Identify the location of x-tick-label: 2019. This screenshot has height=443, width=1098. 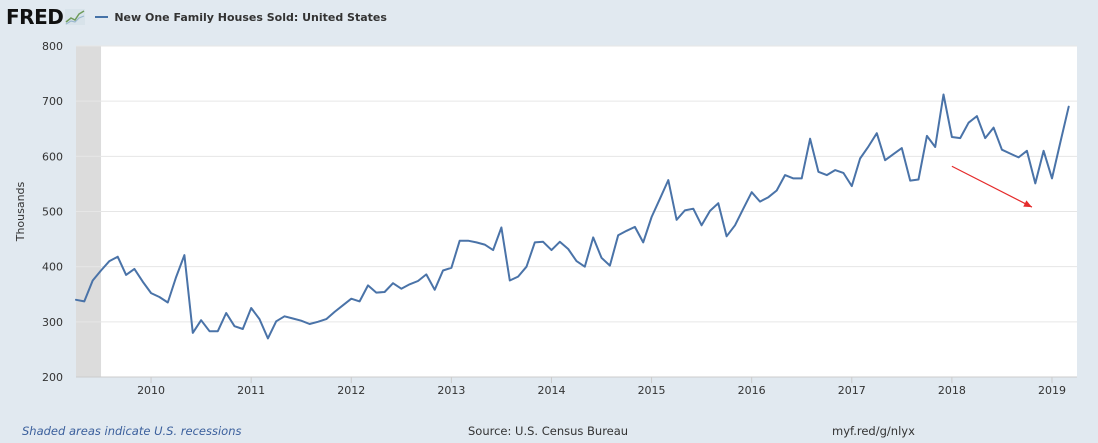
(1052, 390).